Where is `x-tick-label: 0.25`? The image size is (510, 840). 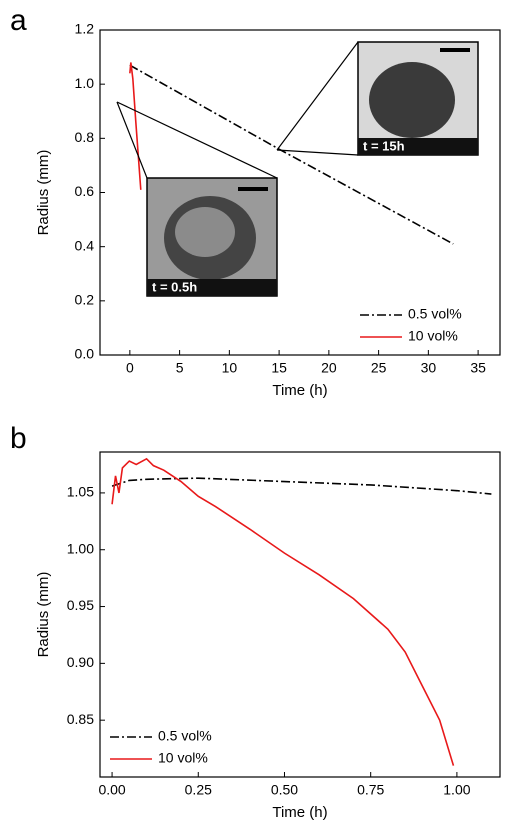
x-tick-label: 0.25 is located at coordinates (198, 790).